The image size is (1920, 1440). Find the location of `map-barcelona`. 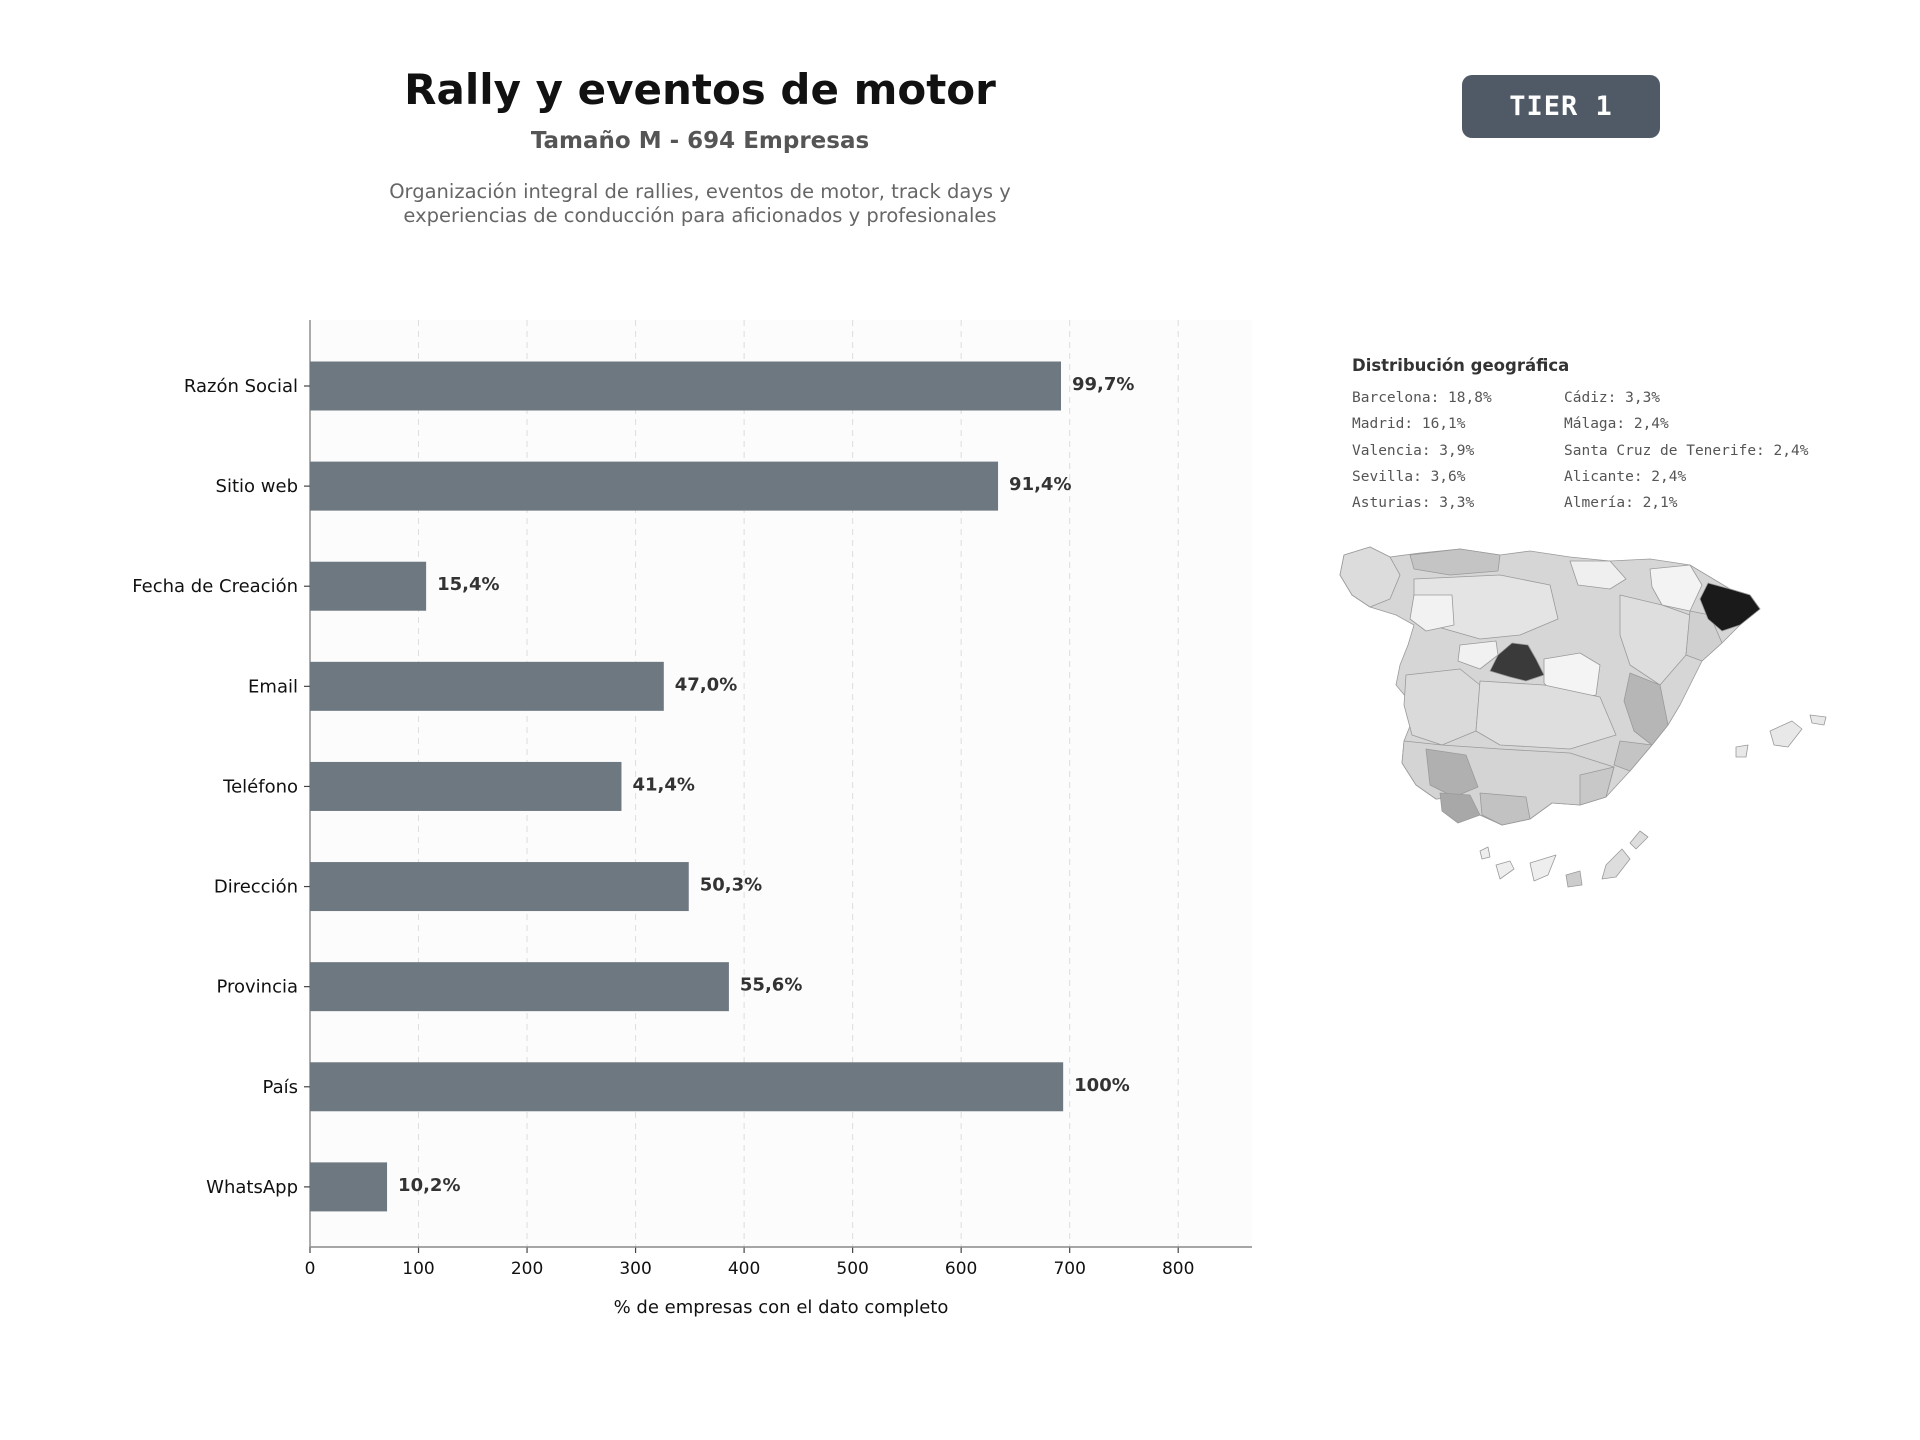

map-barcelona is located at coordinates (1730, 607).